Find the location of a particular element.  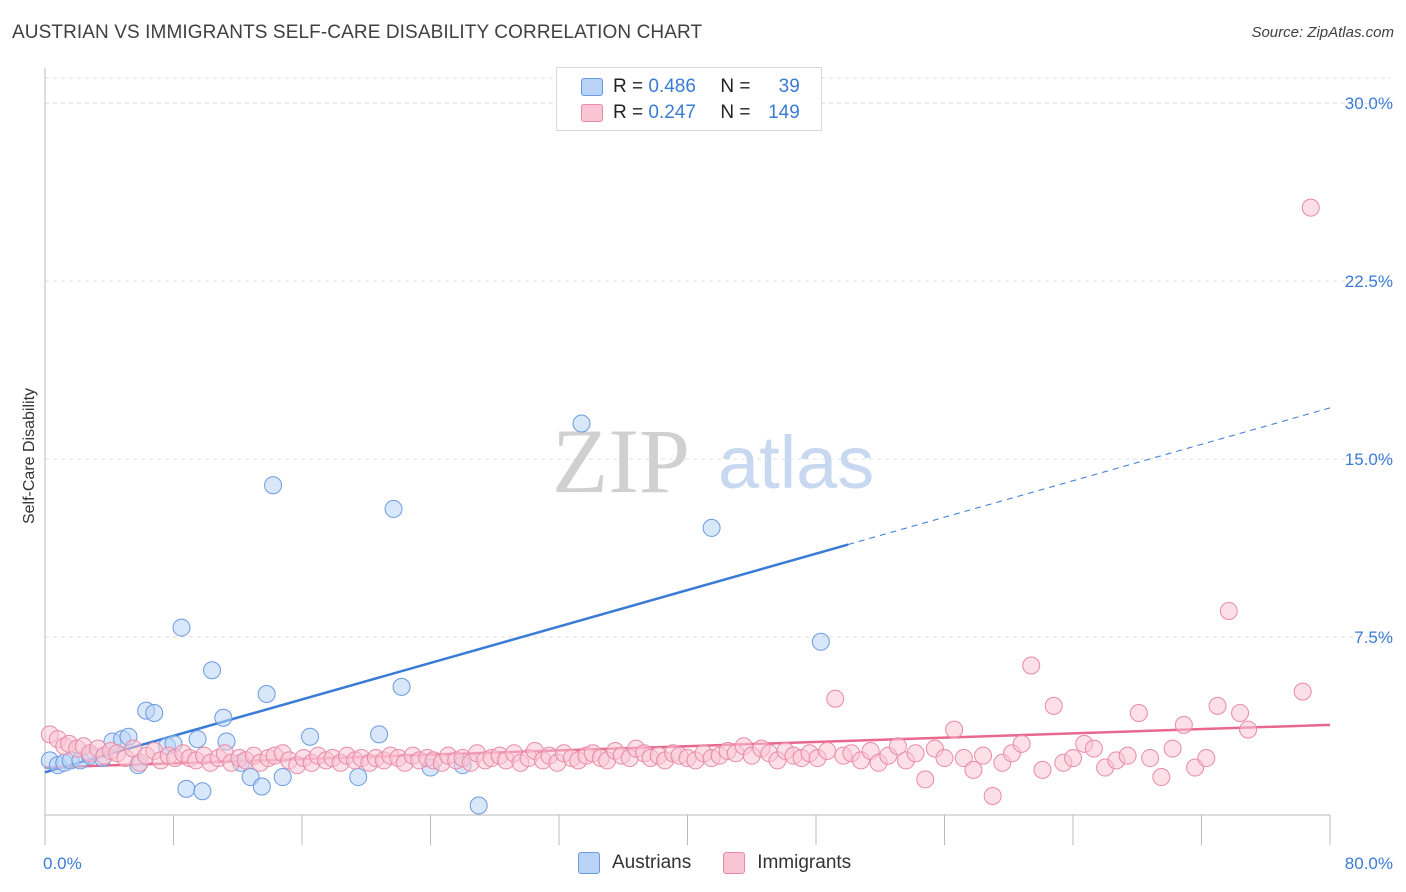

legend-row-austrians: R = 0.486 N = 39 is located at coordinates (690, 87).